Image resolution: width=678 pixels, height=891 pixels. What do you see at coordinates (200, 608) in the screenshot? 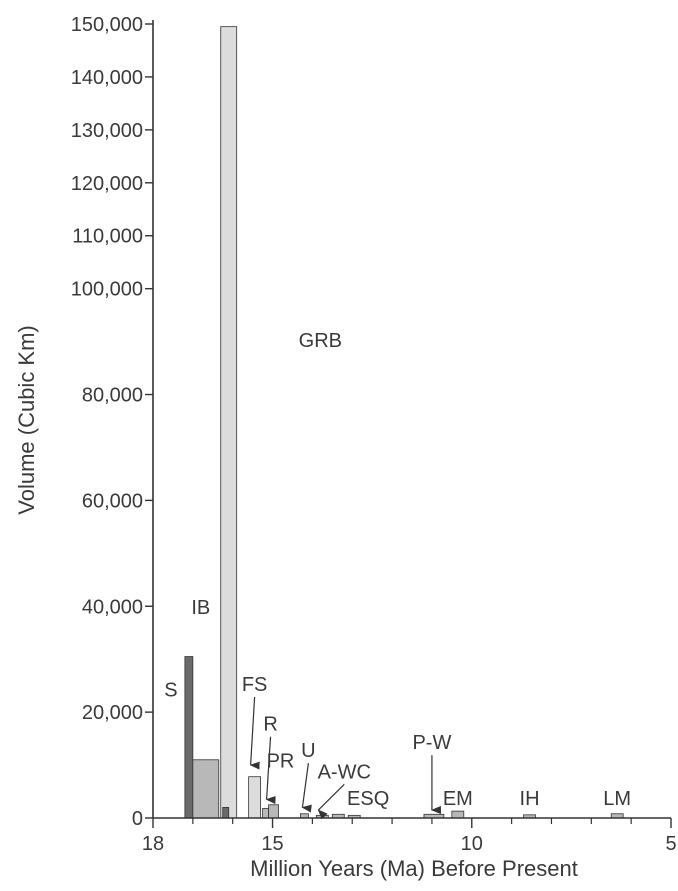
I see `annotation-label-ib-1: IB` at bounding box center [200, 608].